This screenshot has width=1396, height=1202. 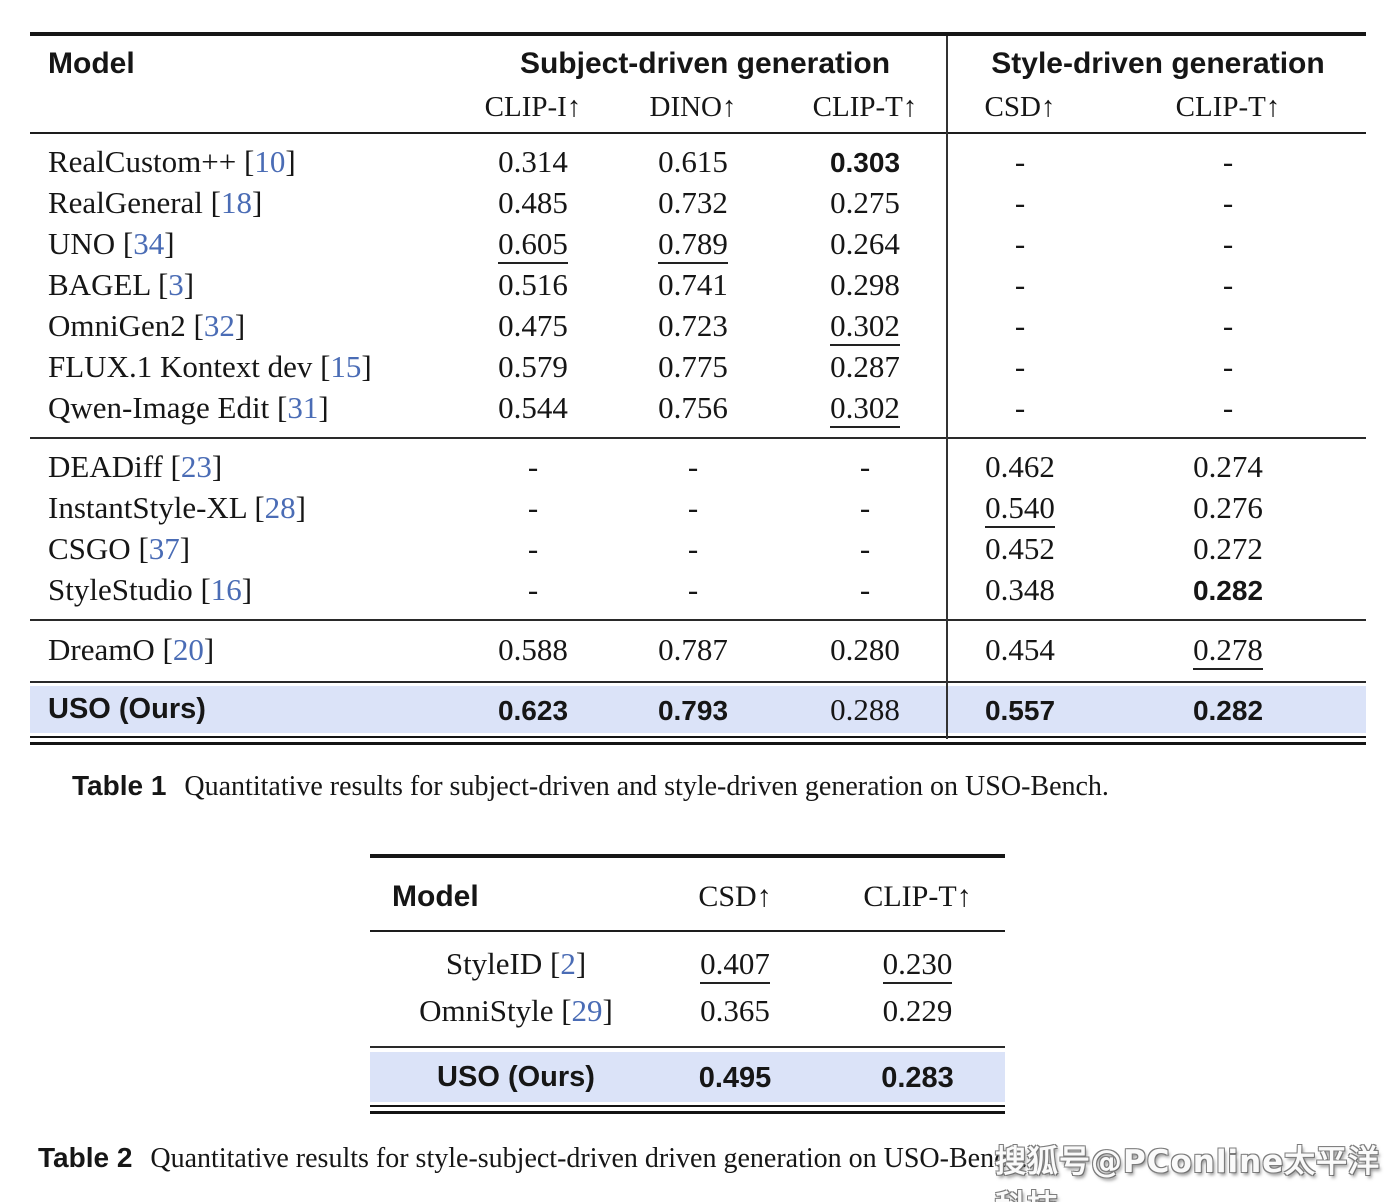 What do you see at coordinates (687, 856) in the screenshot?
I see `table2-top-rule` at bounding box center [687, 856].